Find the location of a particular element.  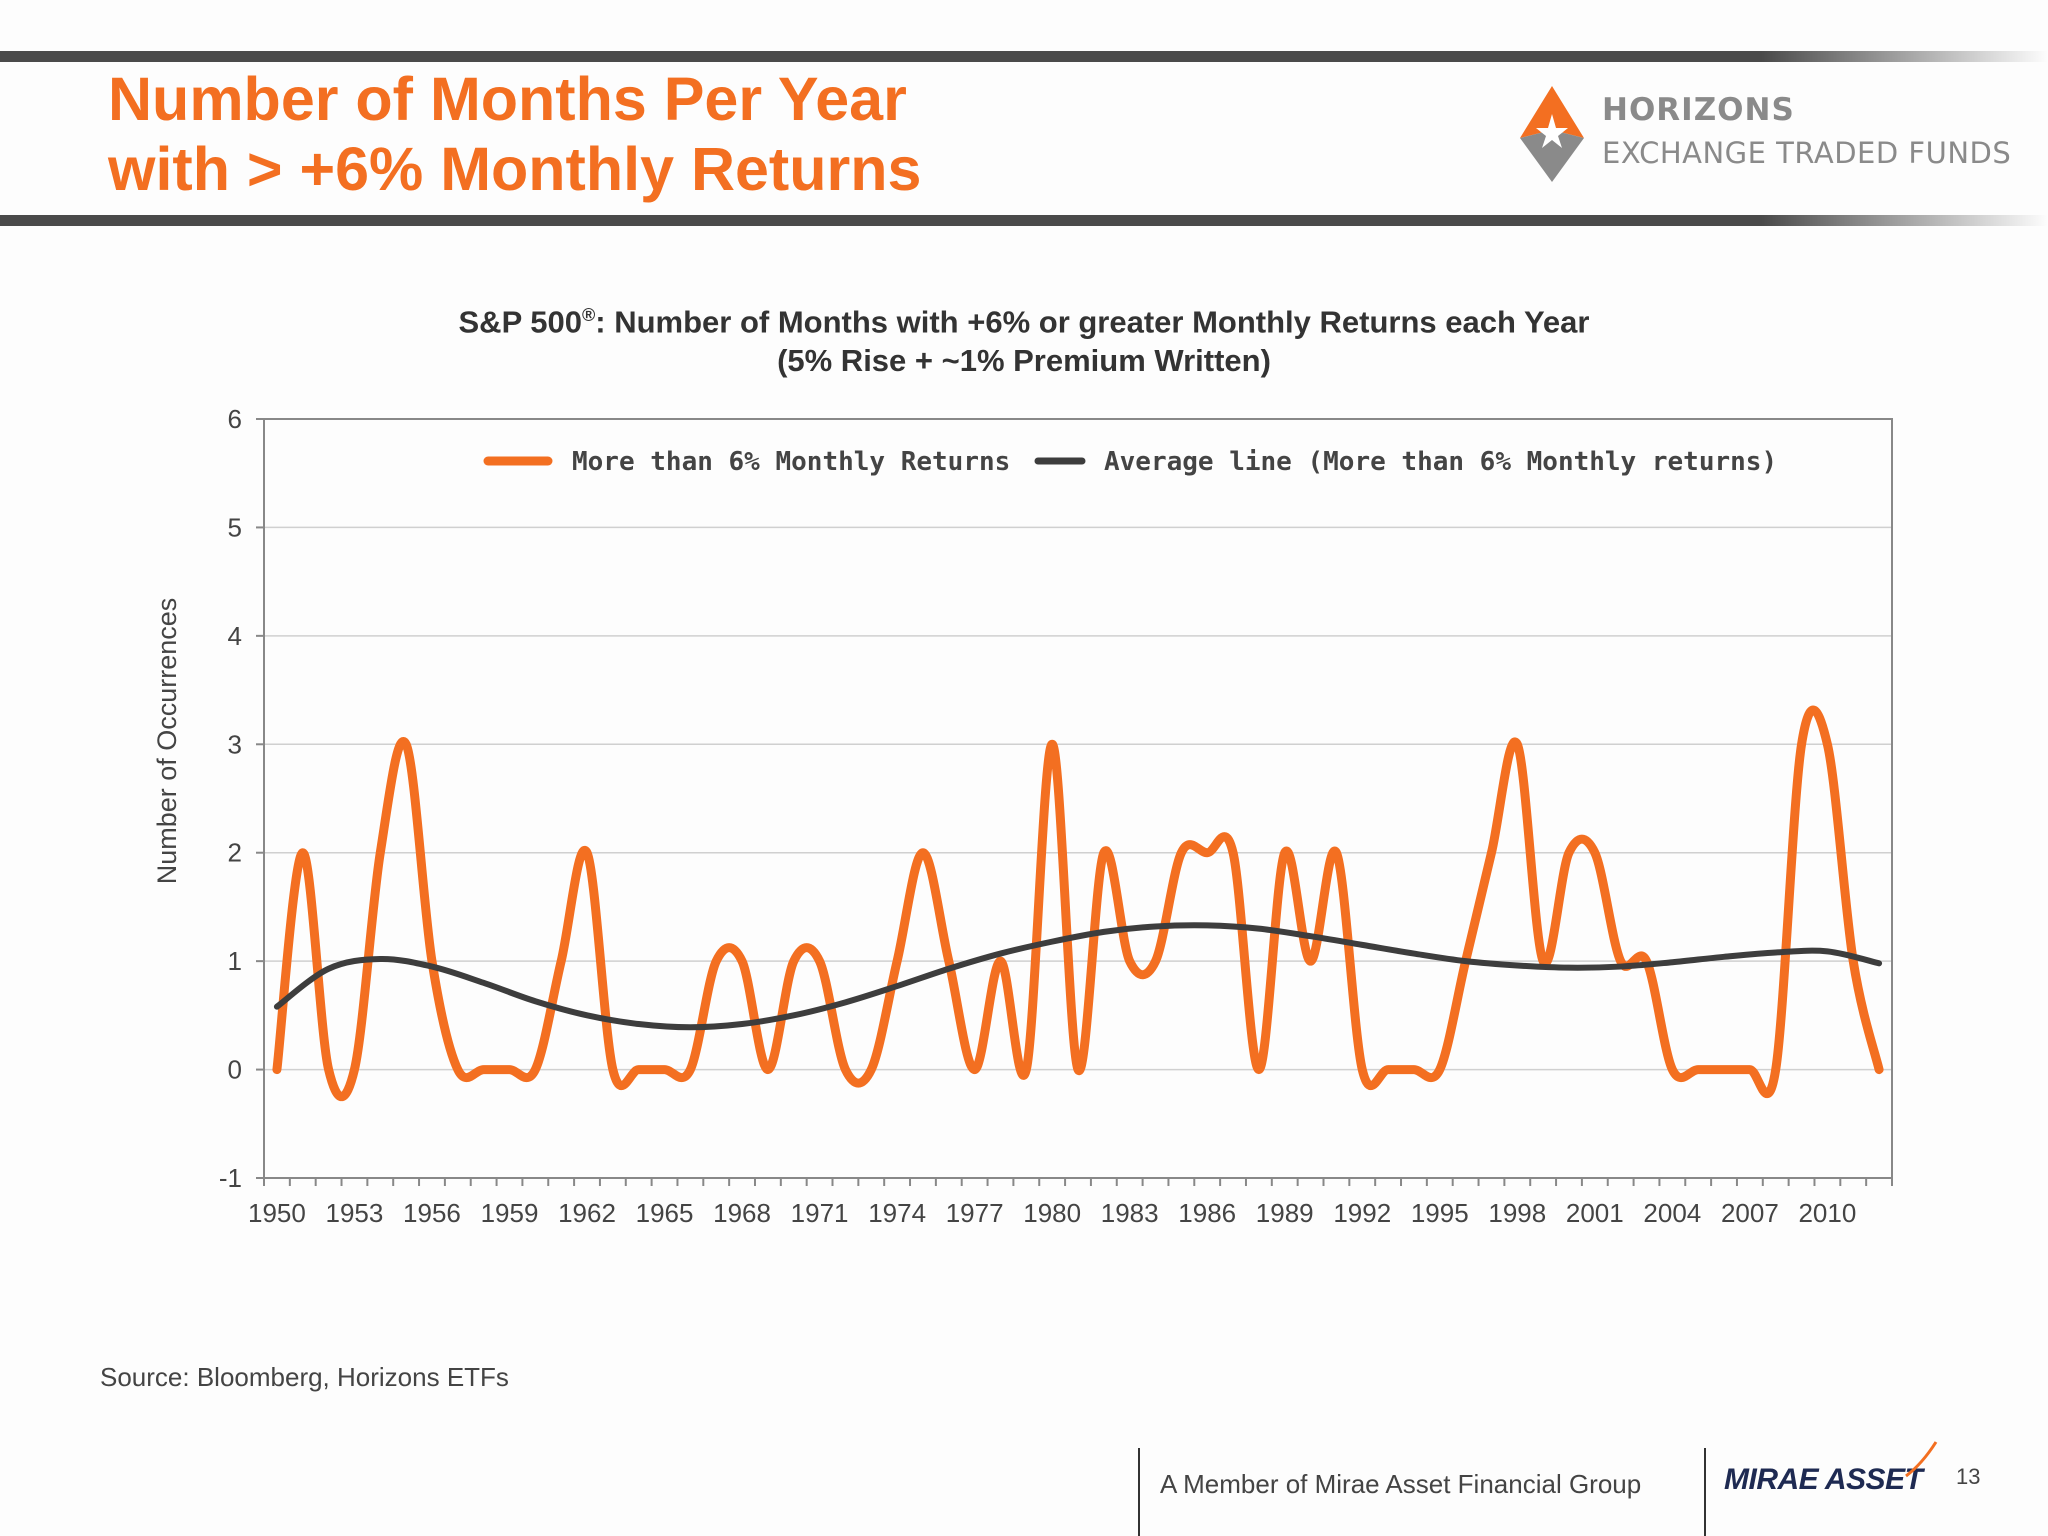

x-tick-label: 1953 is located at coordinates (355, 1213).